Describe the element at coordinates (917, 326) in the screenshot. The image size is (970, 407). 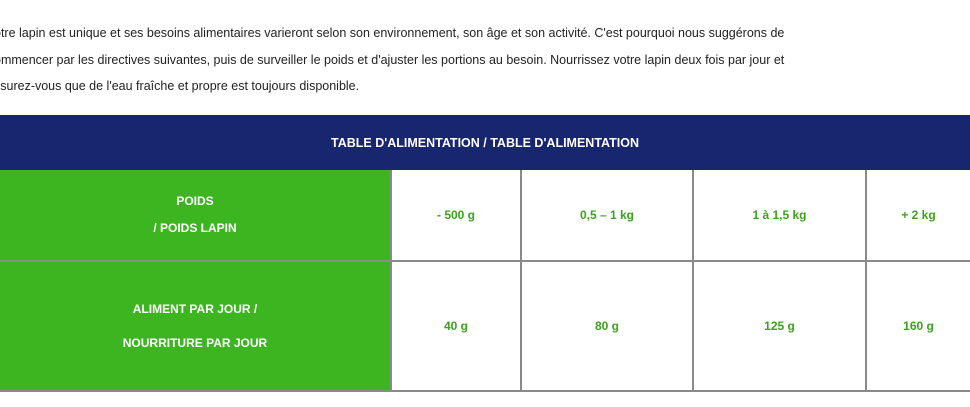
I see `table-cell: 160 g` at that location.